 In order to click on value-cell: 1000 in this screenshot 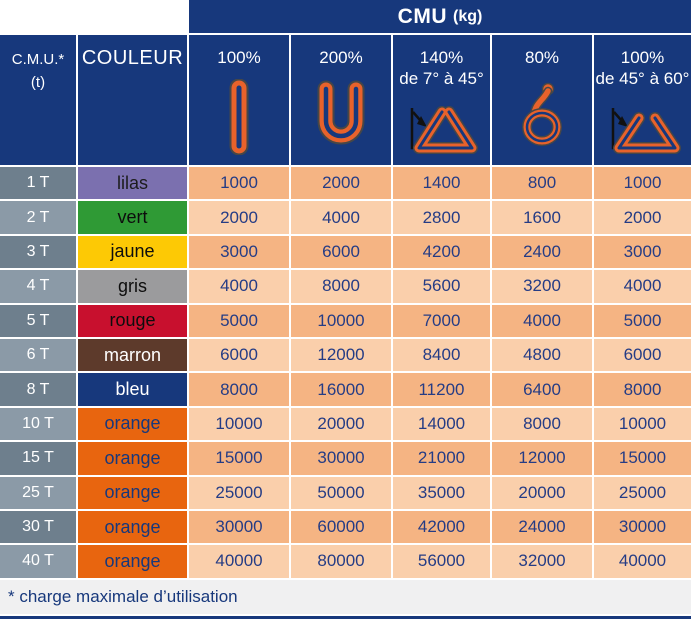, I will do `click(239, 183)`.